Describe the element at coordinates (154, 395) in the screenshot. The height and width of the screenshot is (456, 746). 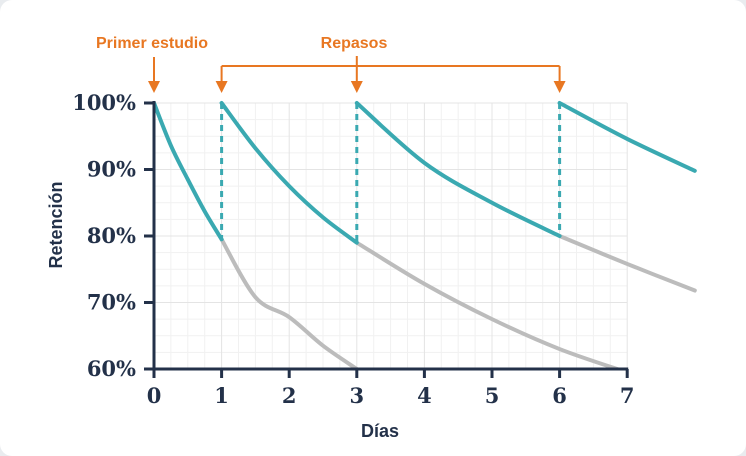
I see `x-tick-label: 0` at that location.